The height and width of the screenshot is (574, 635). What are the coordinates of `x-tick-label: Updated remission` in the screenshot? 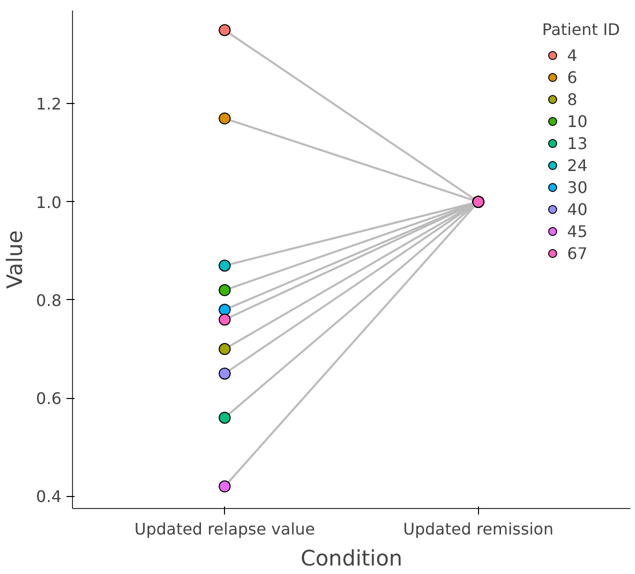 It's located at (478, 529).